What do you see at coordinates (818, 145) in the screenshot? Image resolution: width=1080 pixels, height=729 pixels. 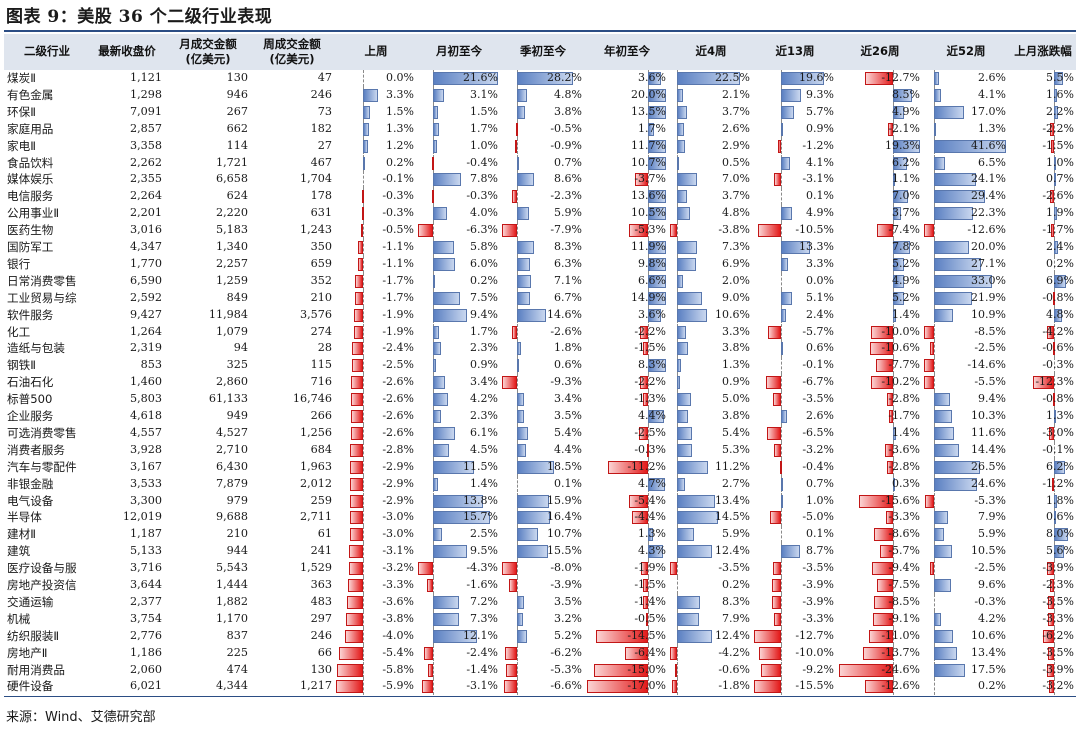 I see `bar-value-label: -1.2%` at bounding box center [818, 145].